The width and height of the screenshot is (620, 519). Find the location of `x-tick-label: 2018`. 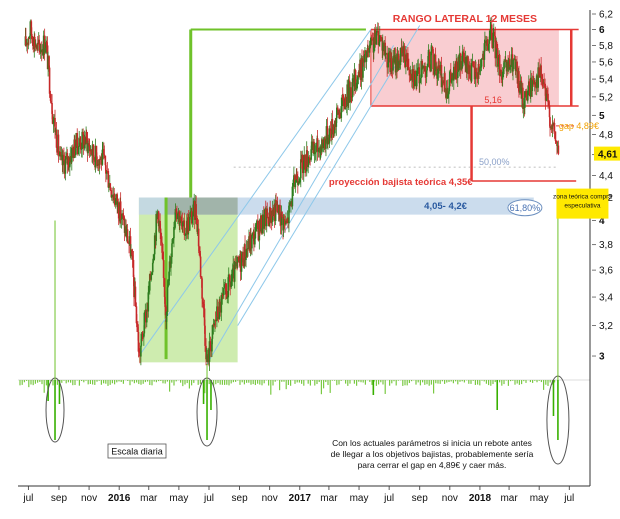

x-tick-label: 2018 is located at coordinates (480, 498).